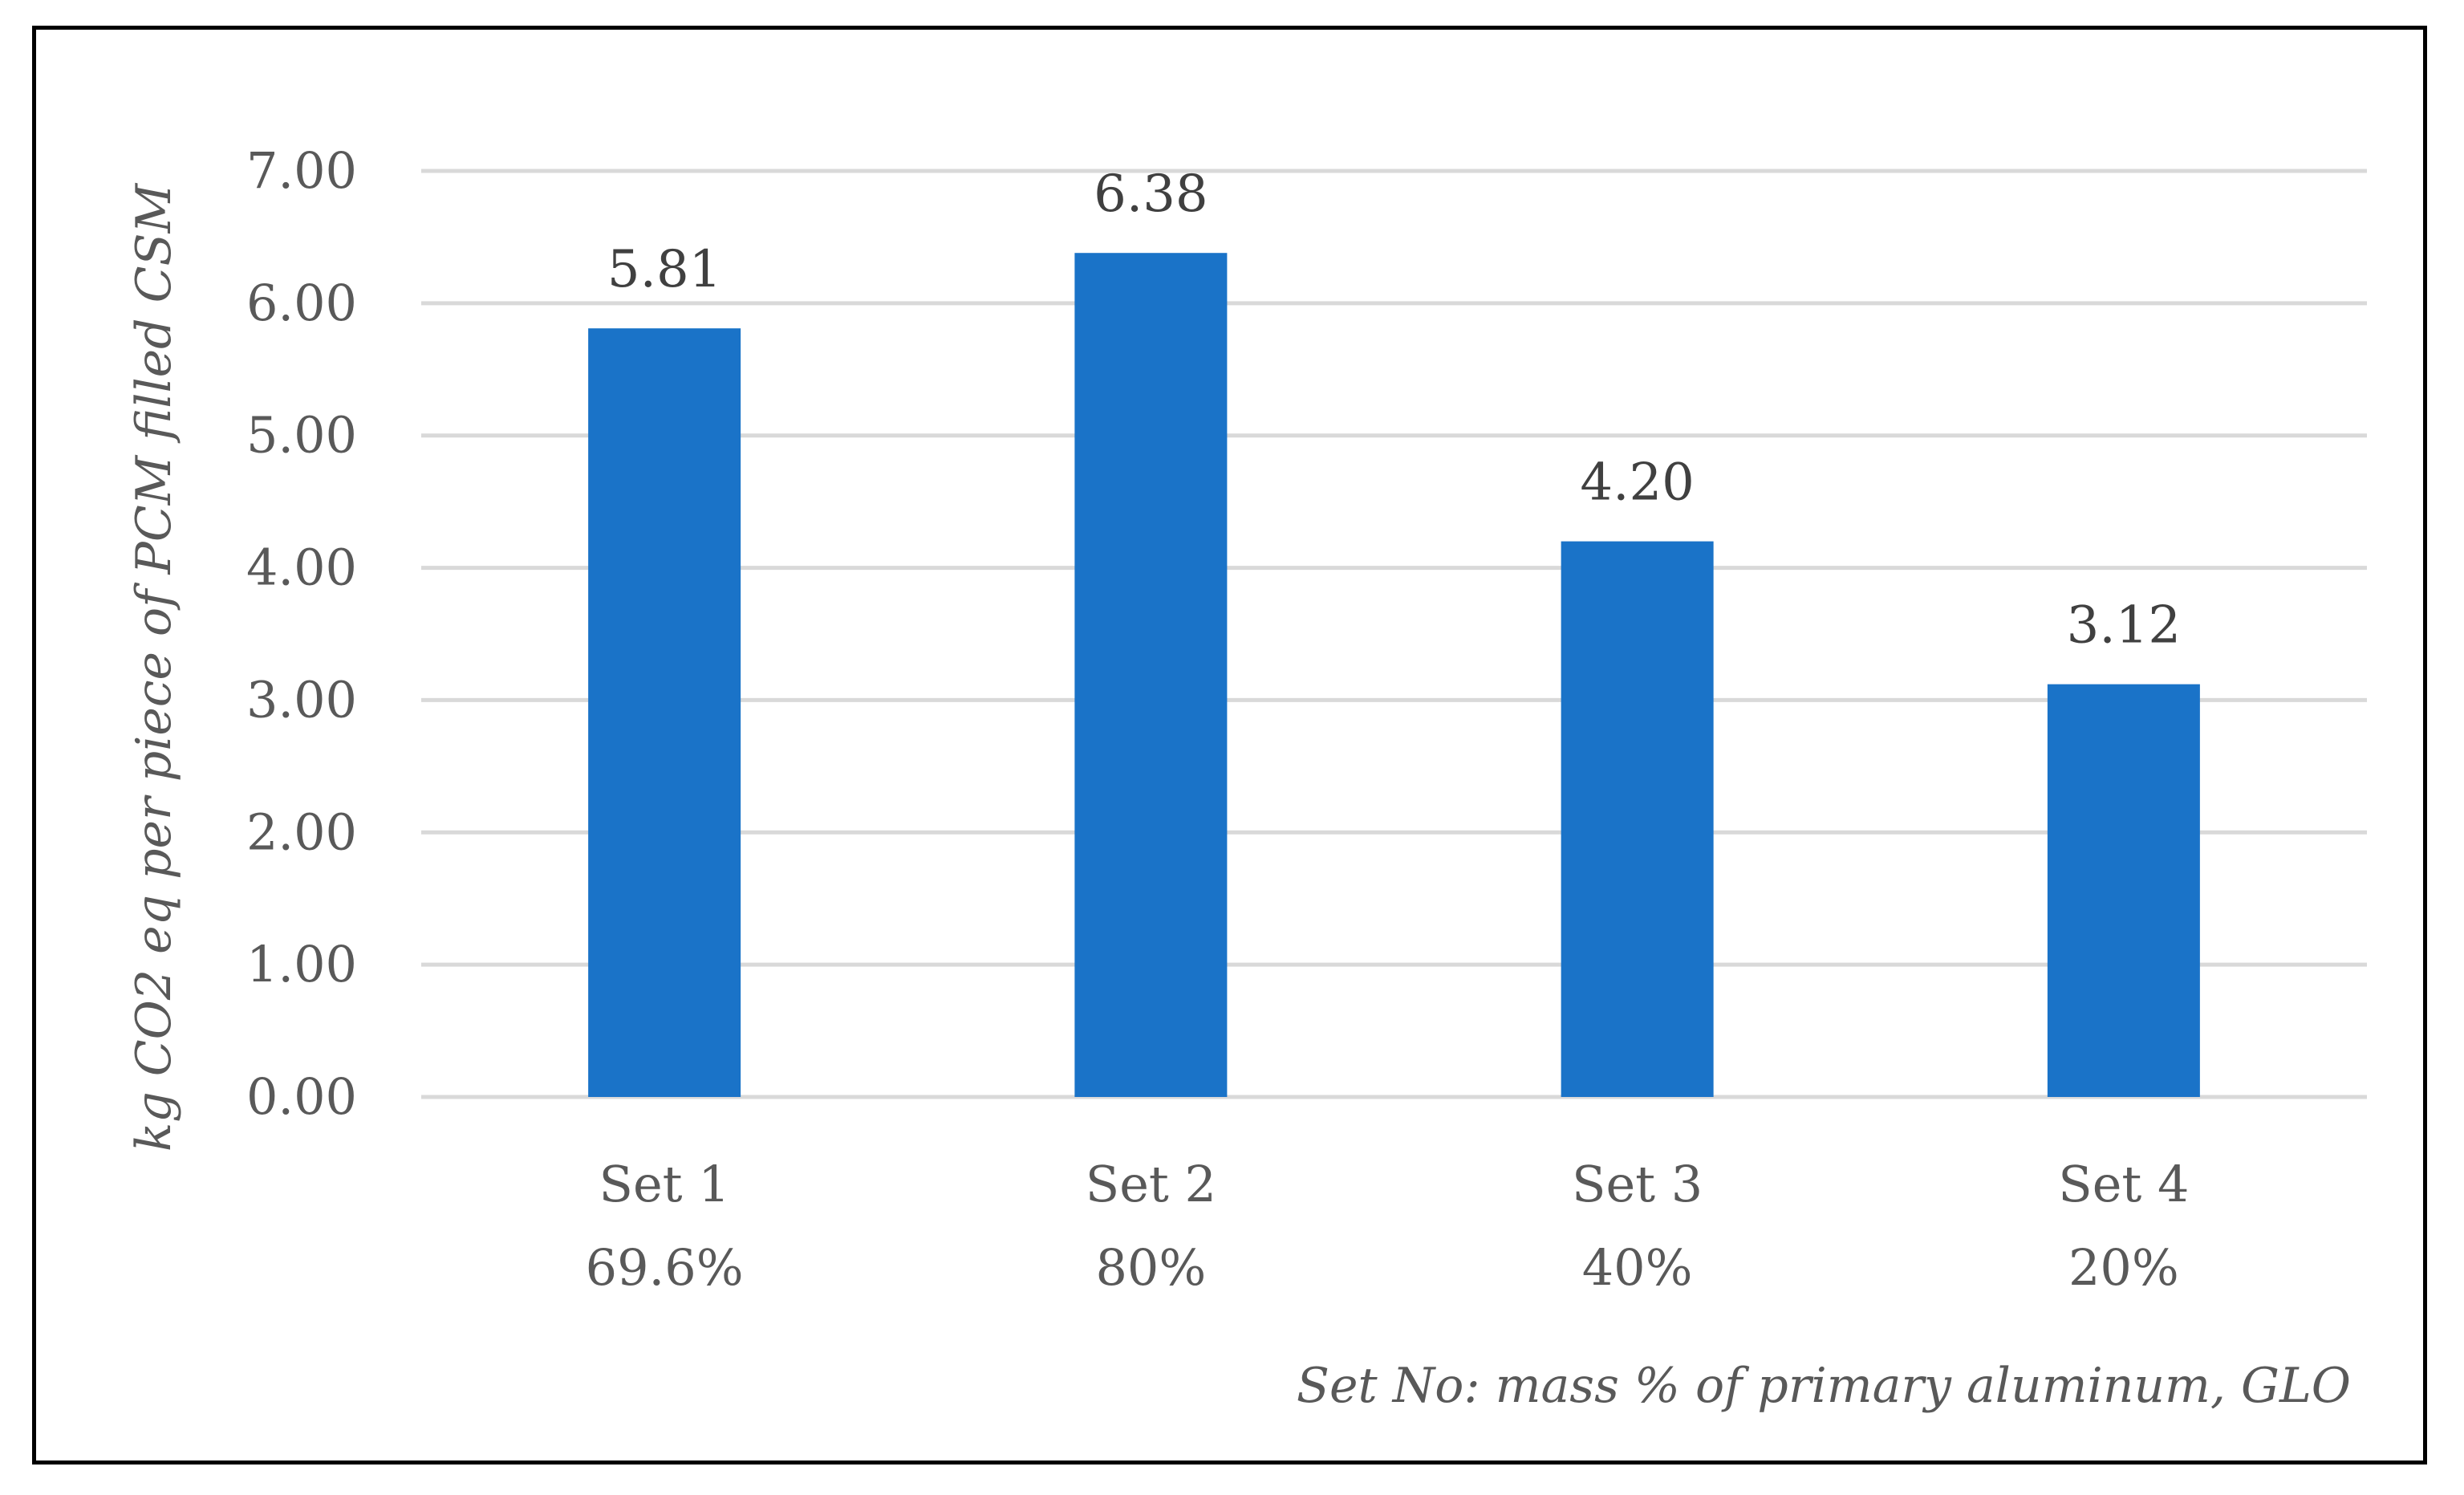 The width and height of the screenshot is (2464, 1495). I want to click on y-tick-label: 0.00, so click(301, 1096).